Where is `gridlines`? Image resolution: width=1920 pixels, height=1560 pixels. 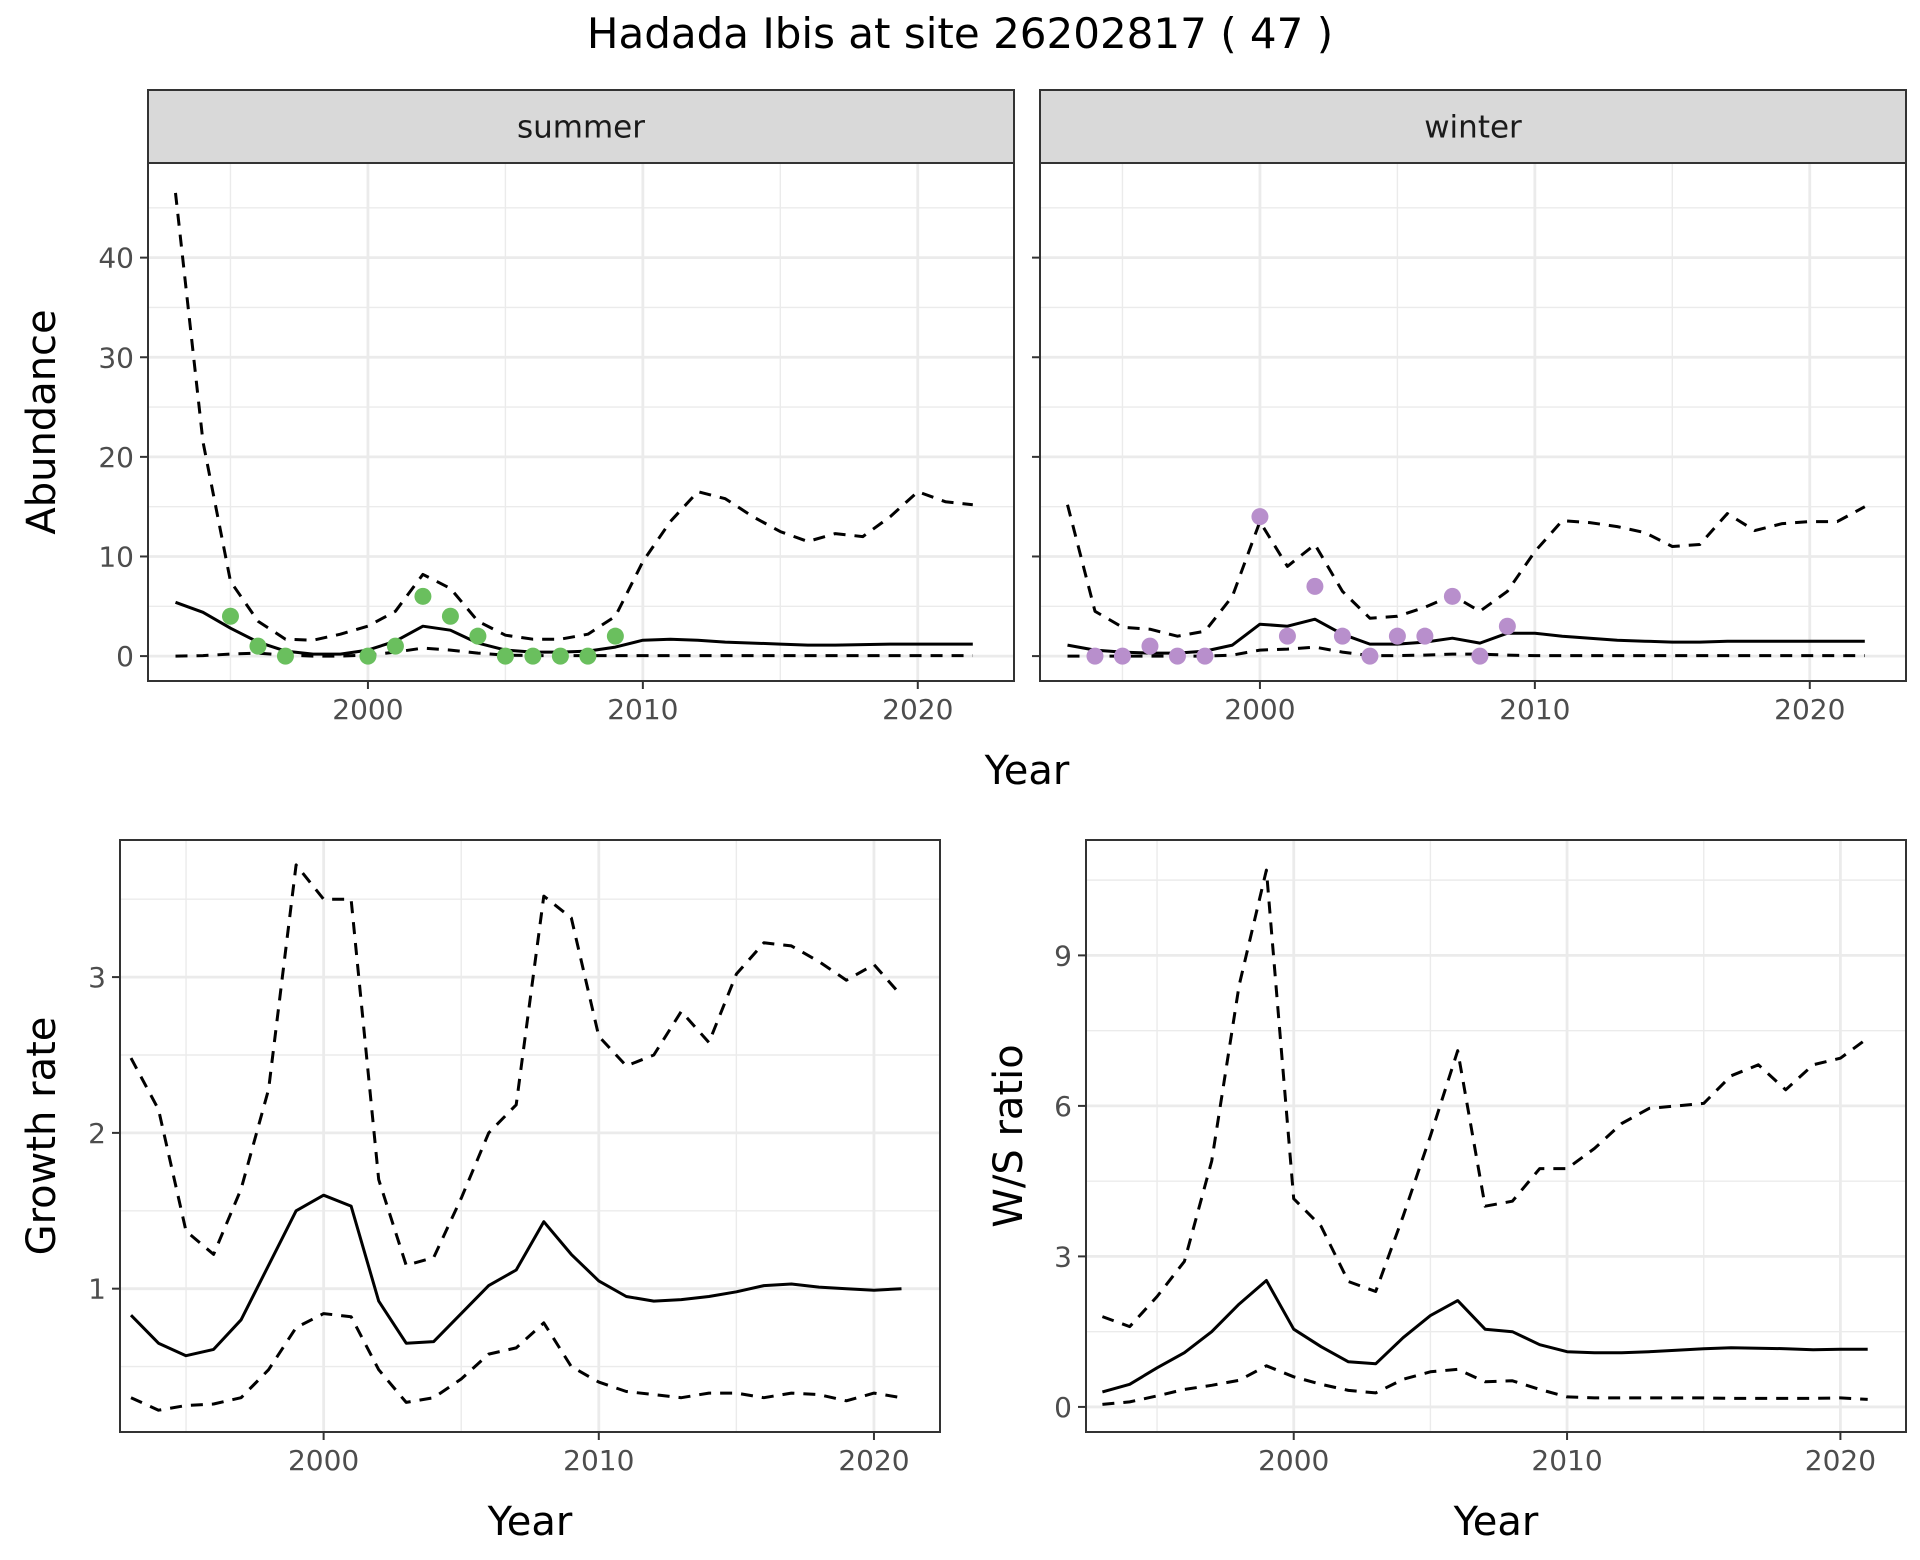
gridlines is located at coordinates (1473, 422).